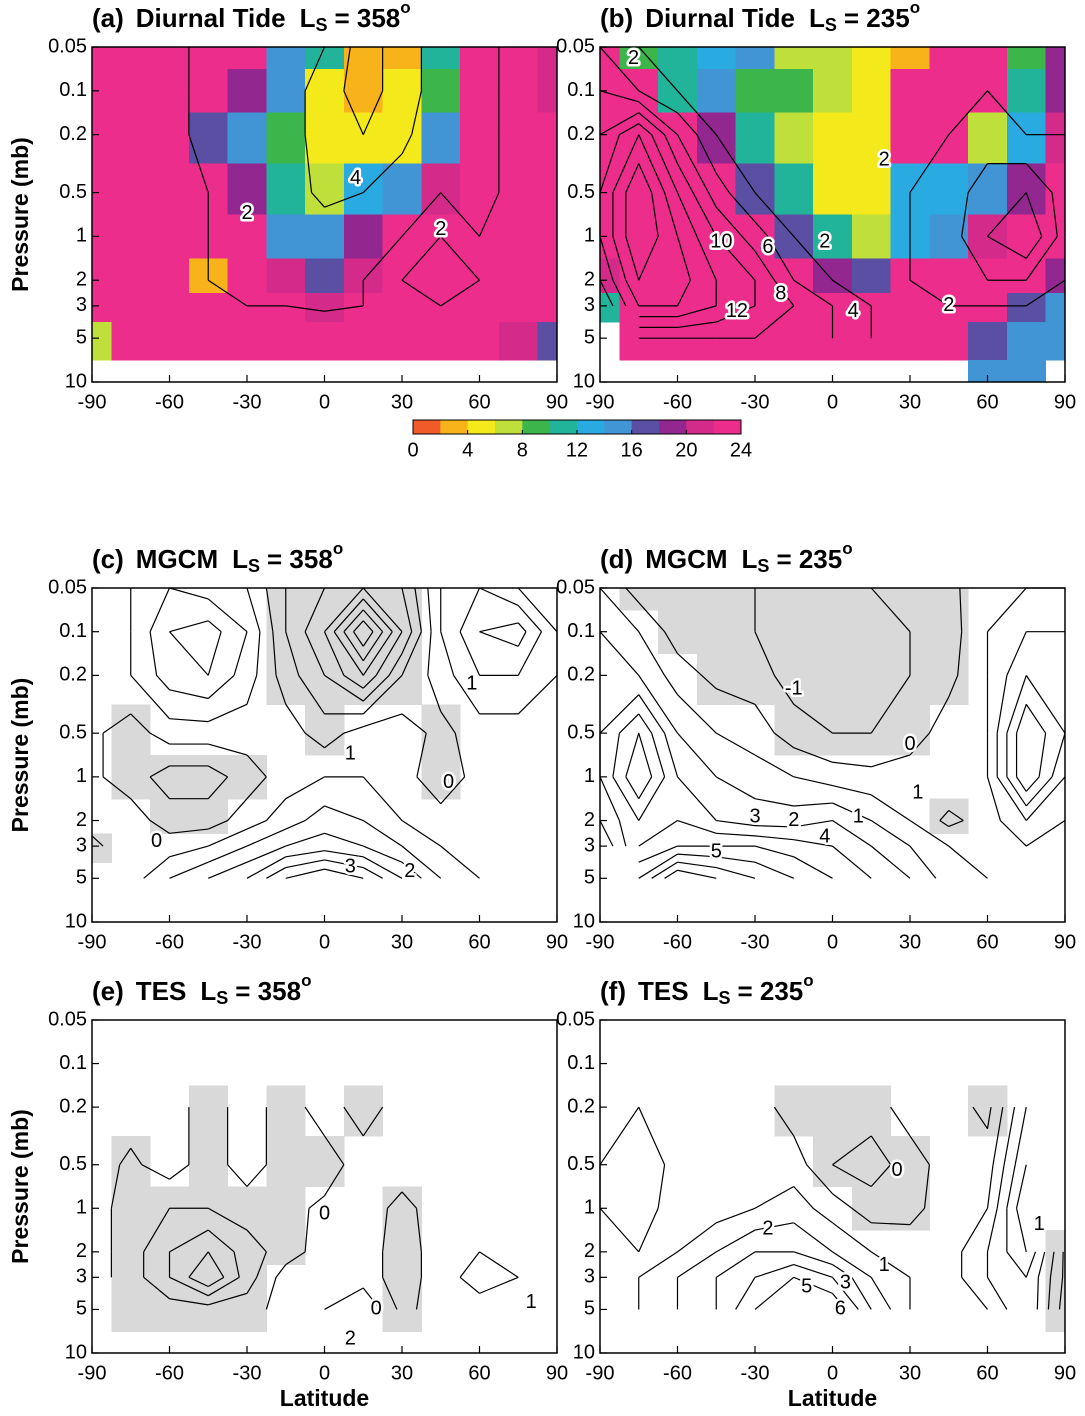 This screenshot has width=1085, height=1416. Describe the element at coordinates (522, 450) in the screenshot. I see `colorbar-tick-label: 8` at that location.